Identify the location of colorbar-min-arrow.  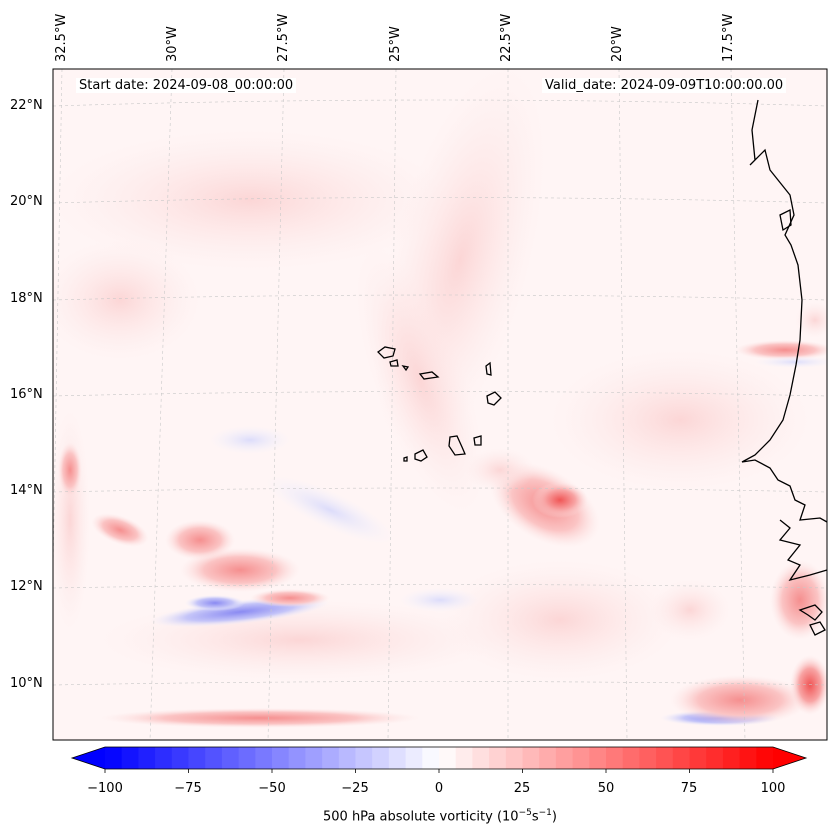
(88, 758).